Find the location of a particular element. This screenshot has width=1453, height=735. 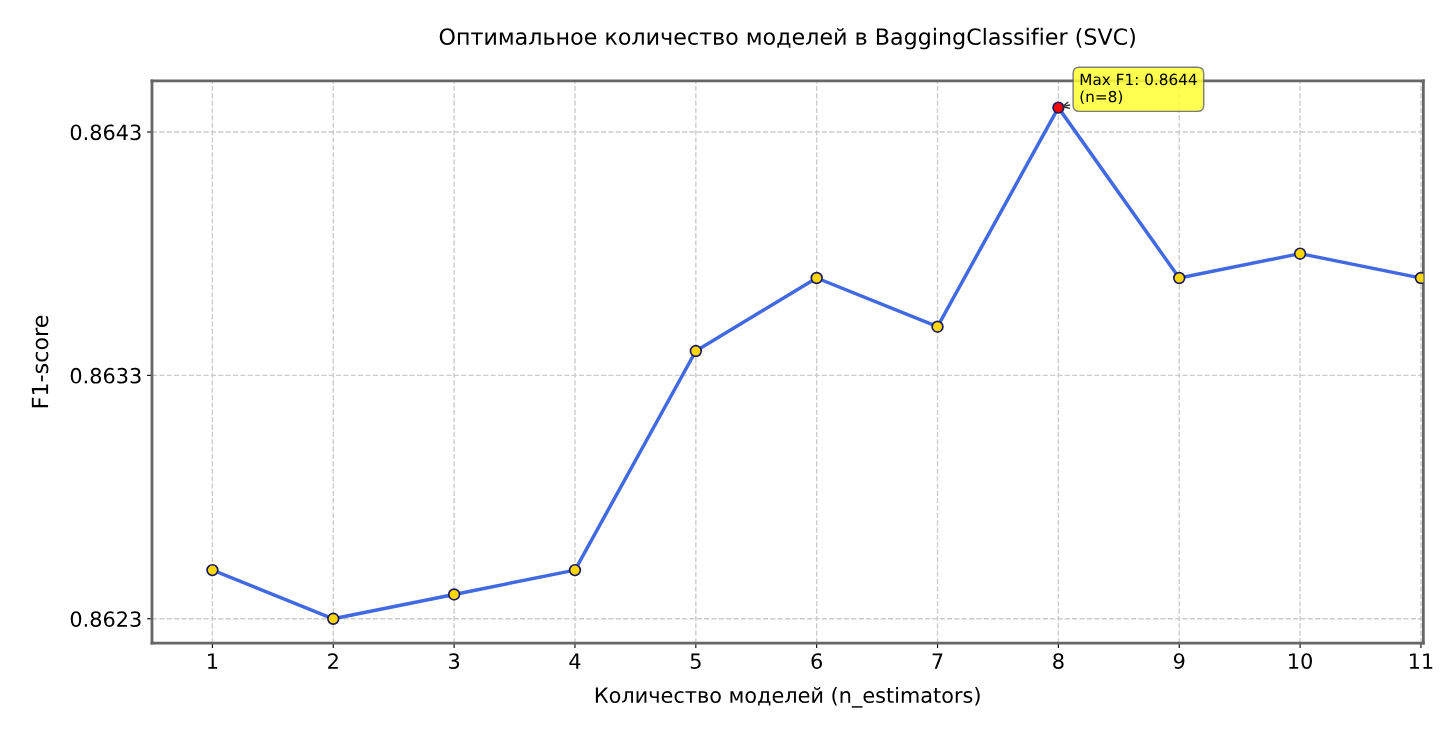

x-tick-label: 2 is located at coordinates (333, 661).